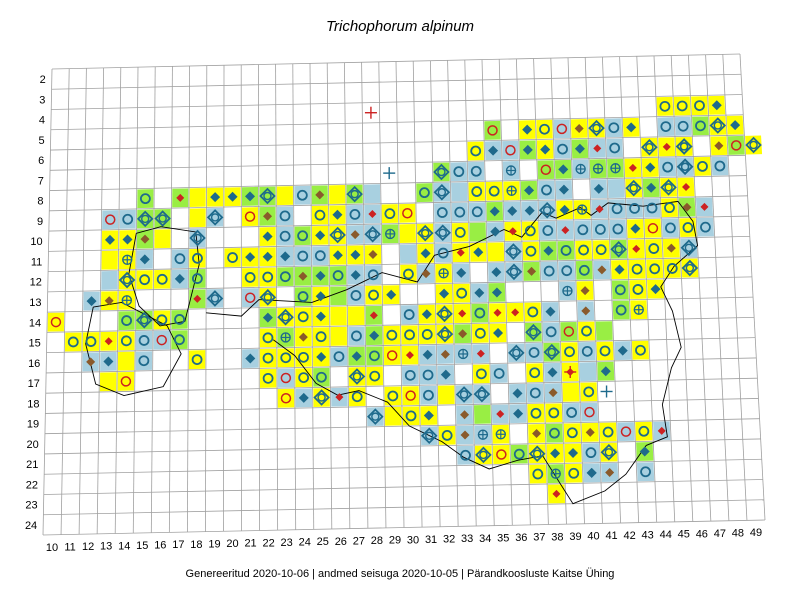  What do you see at coordinates (34, 364) in the screenshot?
I see `y-tick-label: 16` at bounding box center [34, 364].